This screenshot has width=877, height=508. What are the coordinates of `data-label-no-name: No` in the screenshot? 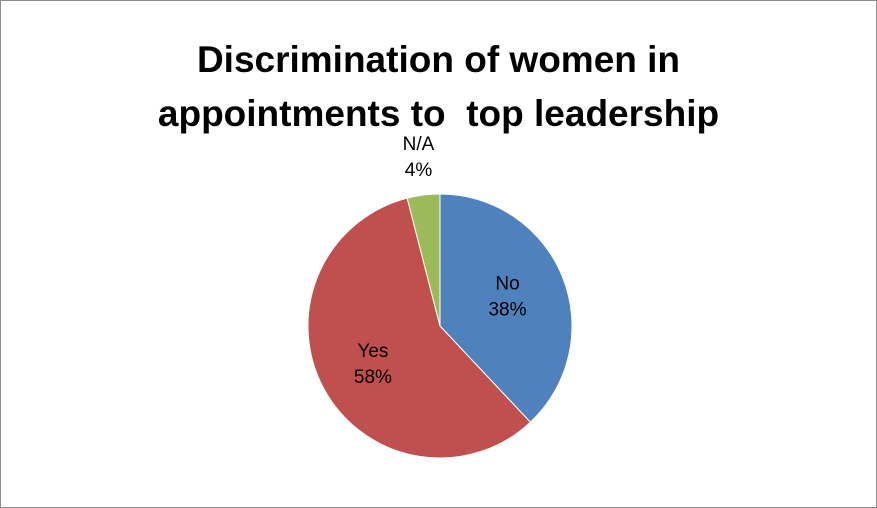 It's located at (507, 283).